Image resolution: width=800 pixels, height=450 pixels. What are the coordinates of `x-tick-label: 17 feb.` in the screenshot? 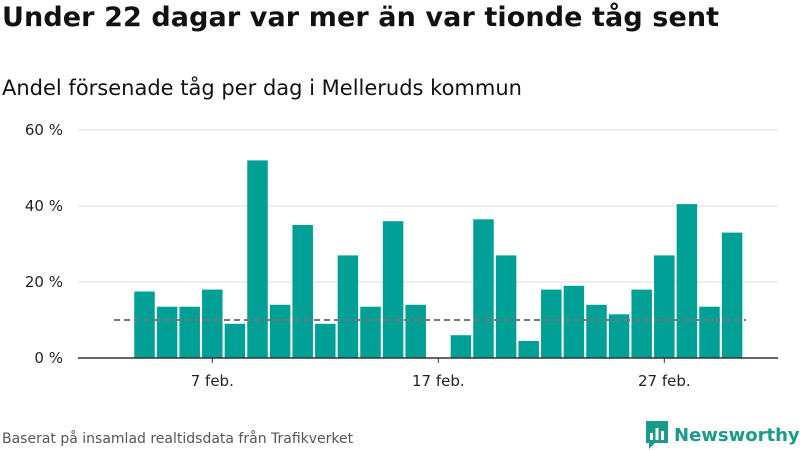 It's located at (438, 381).